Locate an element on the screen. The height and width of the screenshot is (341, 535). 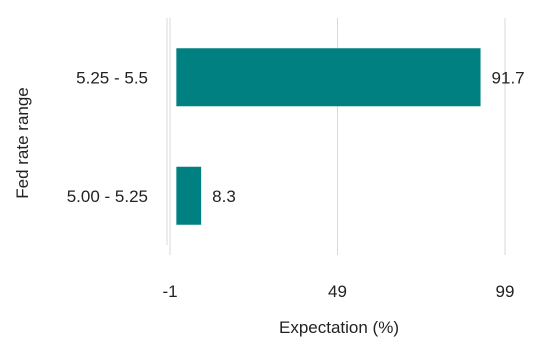
x-tick-label-1: 49 is located at coordinates (337, 291).